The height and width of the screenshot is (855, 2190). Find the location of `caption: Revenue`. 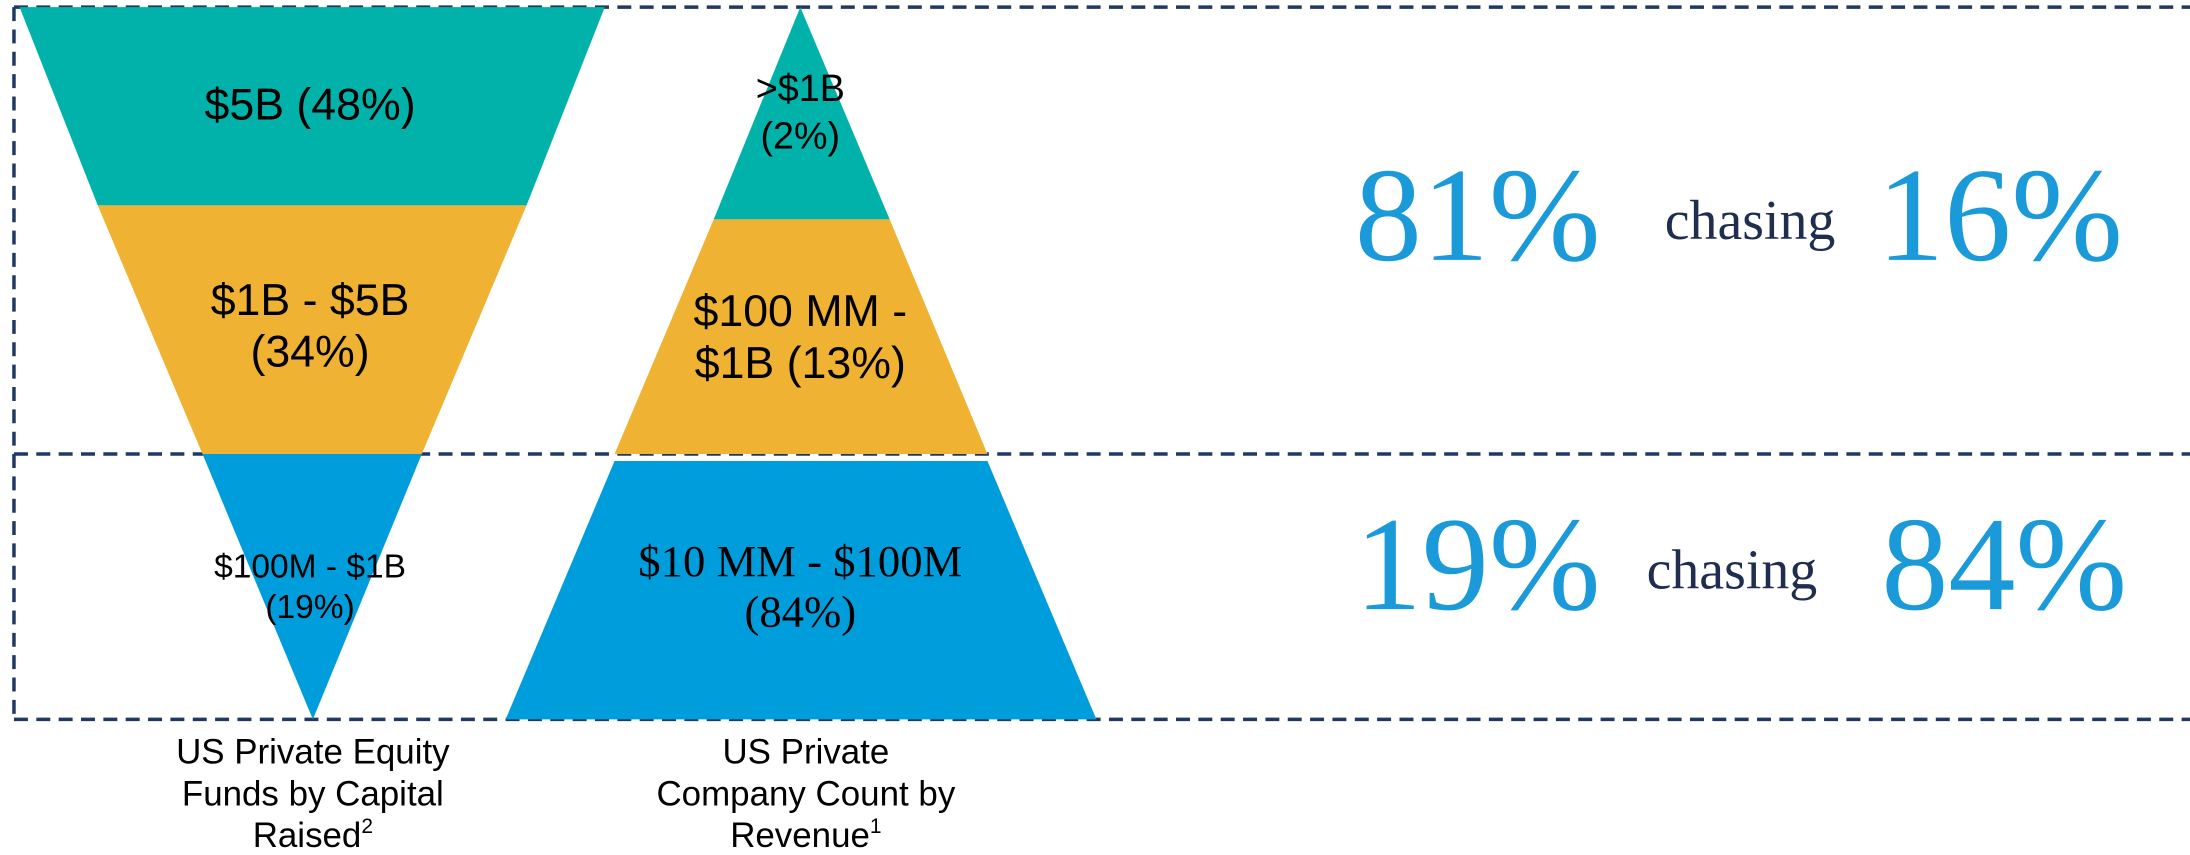

caption: Revenue is located at coordinates (800, 835).